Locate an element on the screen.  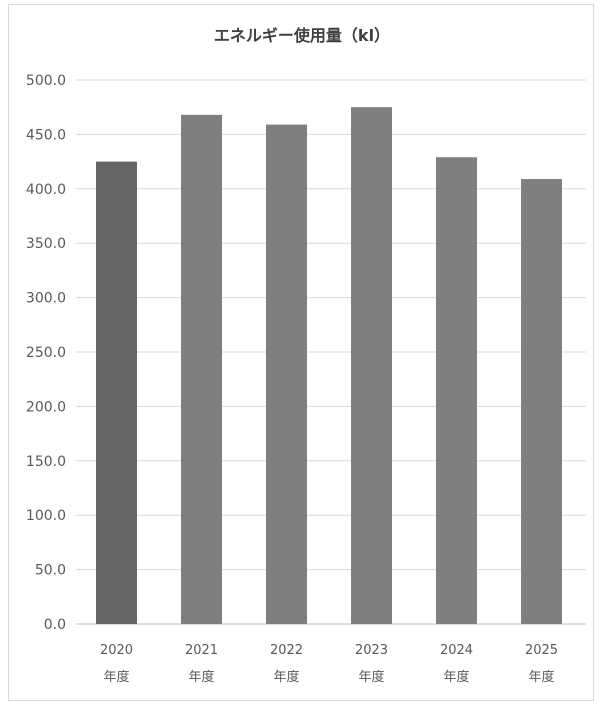
y-tick-label: 150.0 is located at coordinates (46, 462).